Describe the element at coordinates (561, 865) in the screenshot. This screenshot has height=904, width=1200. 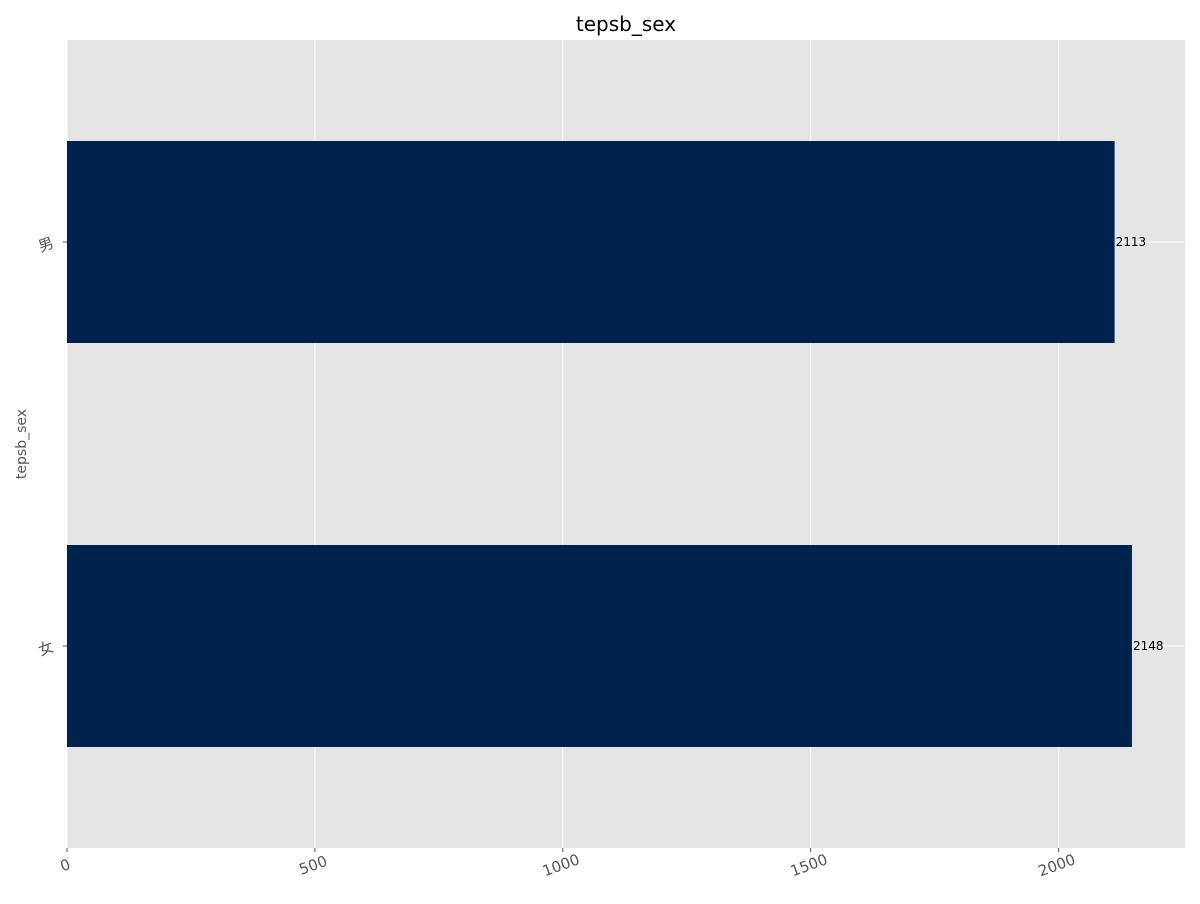
I see `x-tick-label: 1000` at that location.